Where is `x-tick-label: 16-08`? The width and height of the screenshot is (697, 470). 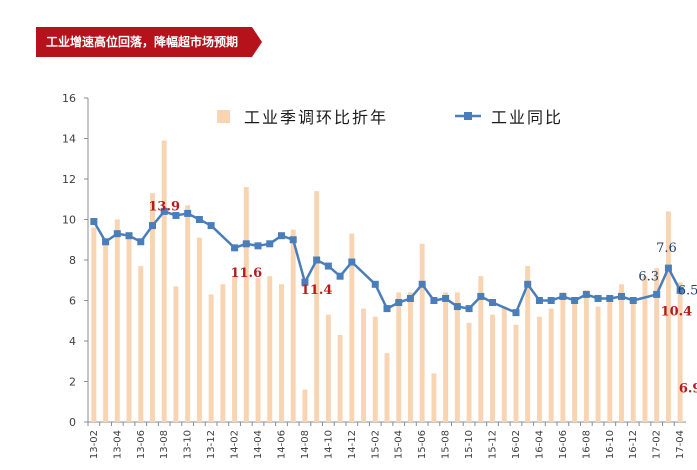
x-tick-label: 16-08 is located at coordinates (586, 444).